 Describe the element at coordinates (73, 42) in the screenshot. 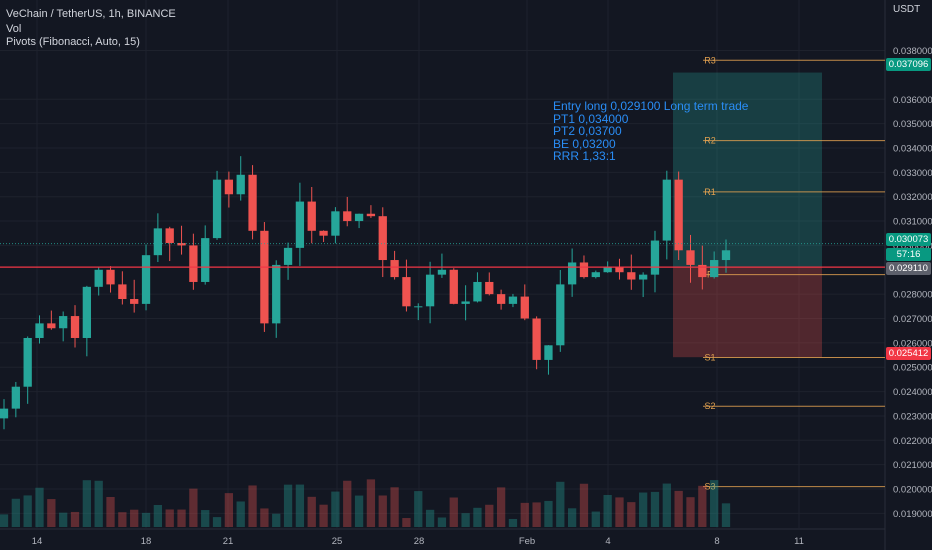

I see `pivots-legend: Pivots (Fibonacci, Auto, 15)` at that location.